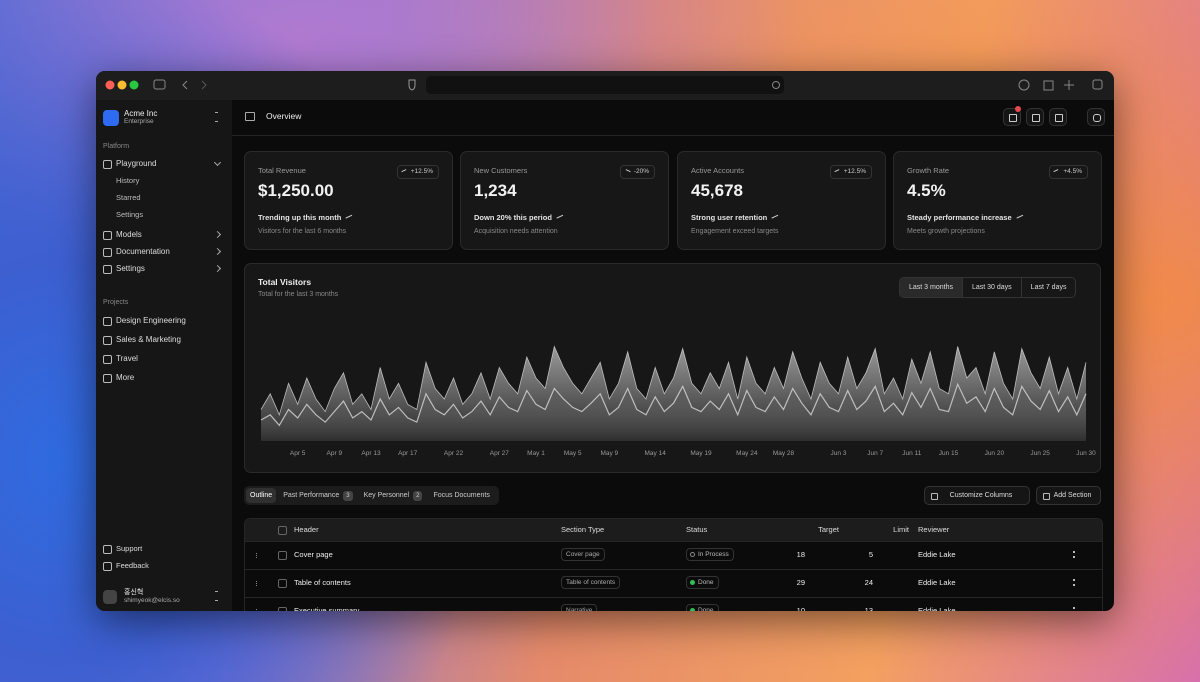  Describe the element at coordinates (185, 85) in the screenshot. I see `back-icon` at that location.